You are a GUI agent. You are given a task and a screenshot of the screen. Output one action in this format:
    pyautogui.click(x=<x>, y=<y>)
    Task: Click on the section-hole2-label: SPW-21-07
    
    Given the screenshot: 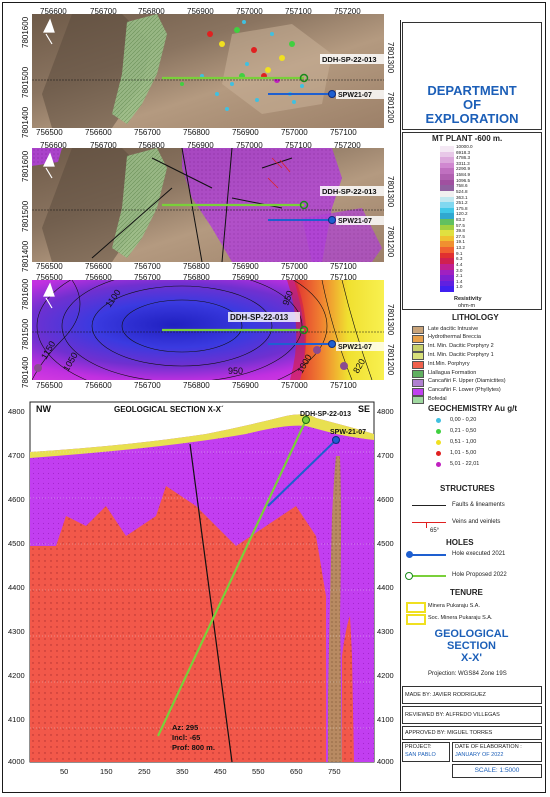 What is the action you would take?
    pyautogui.click(x=348, y=432)
    